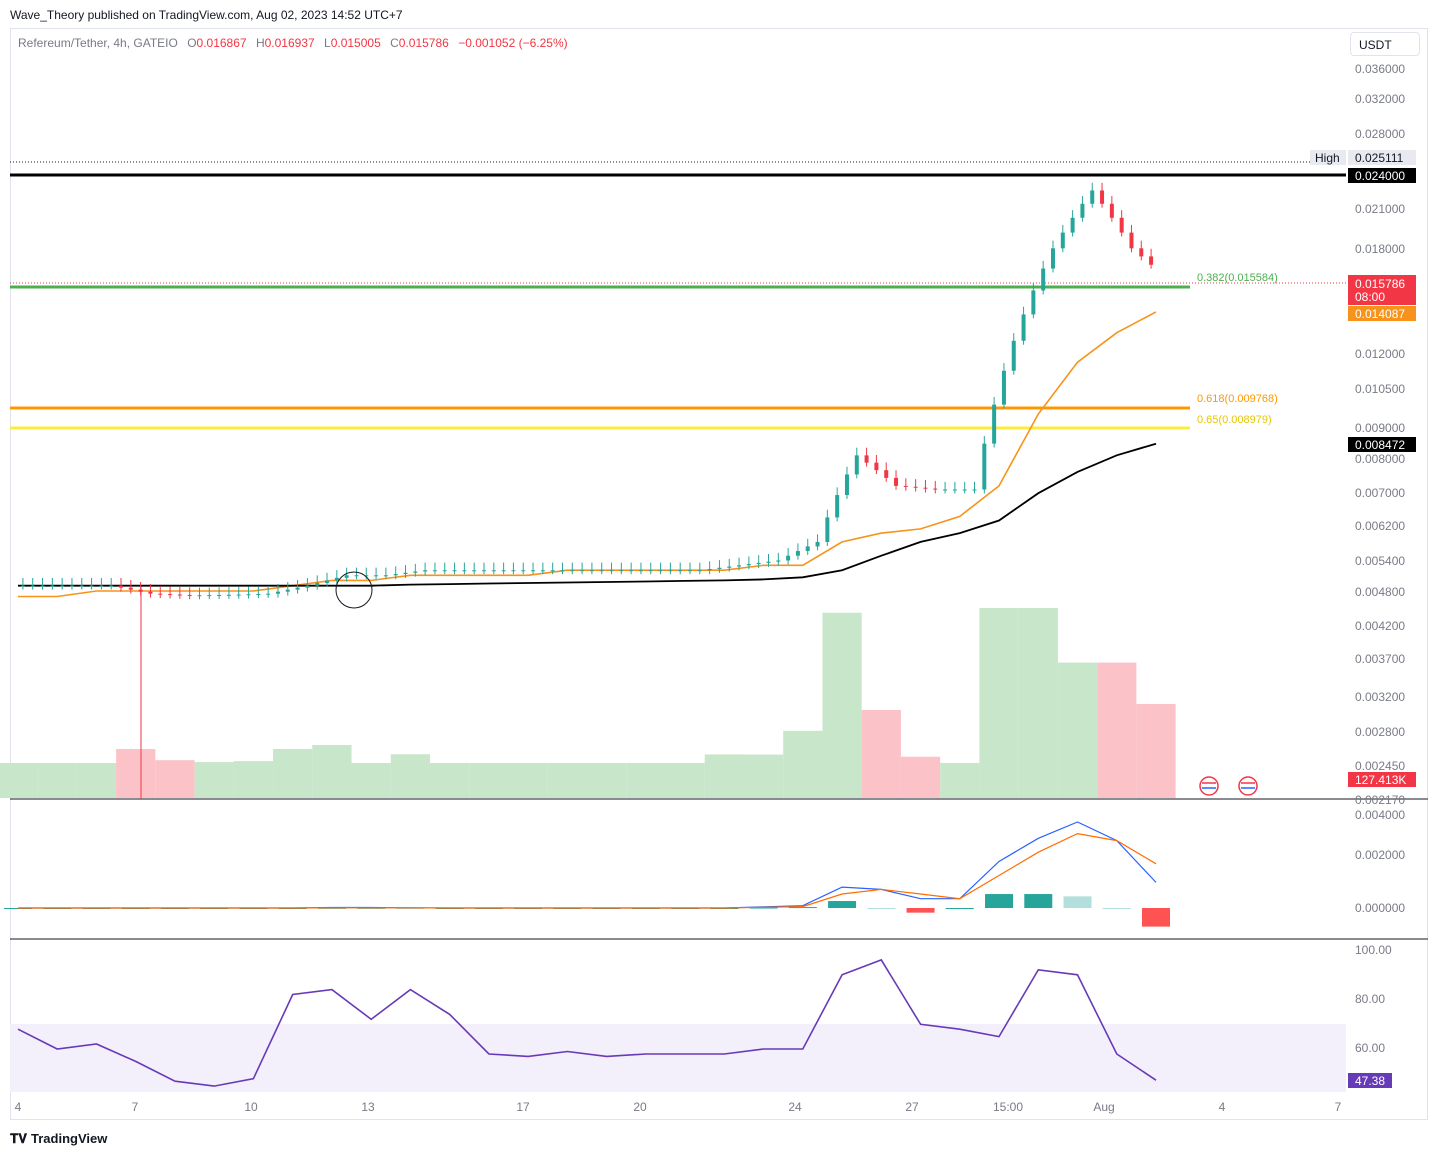  What do you see at coordinates (1385, 44) in the screenshot?
I see `currency-button: USDT` at bounding box center [1385, 44].